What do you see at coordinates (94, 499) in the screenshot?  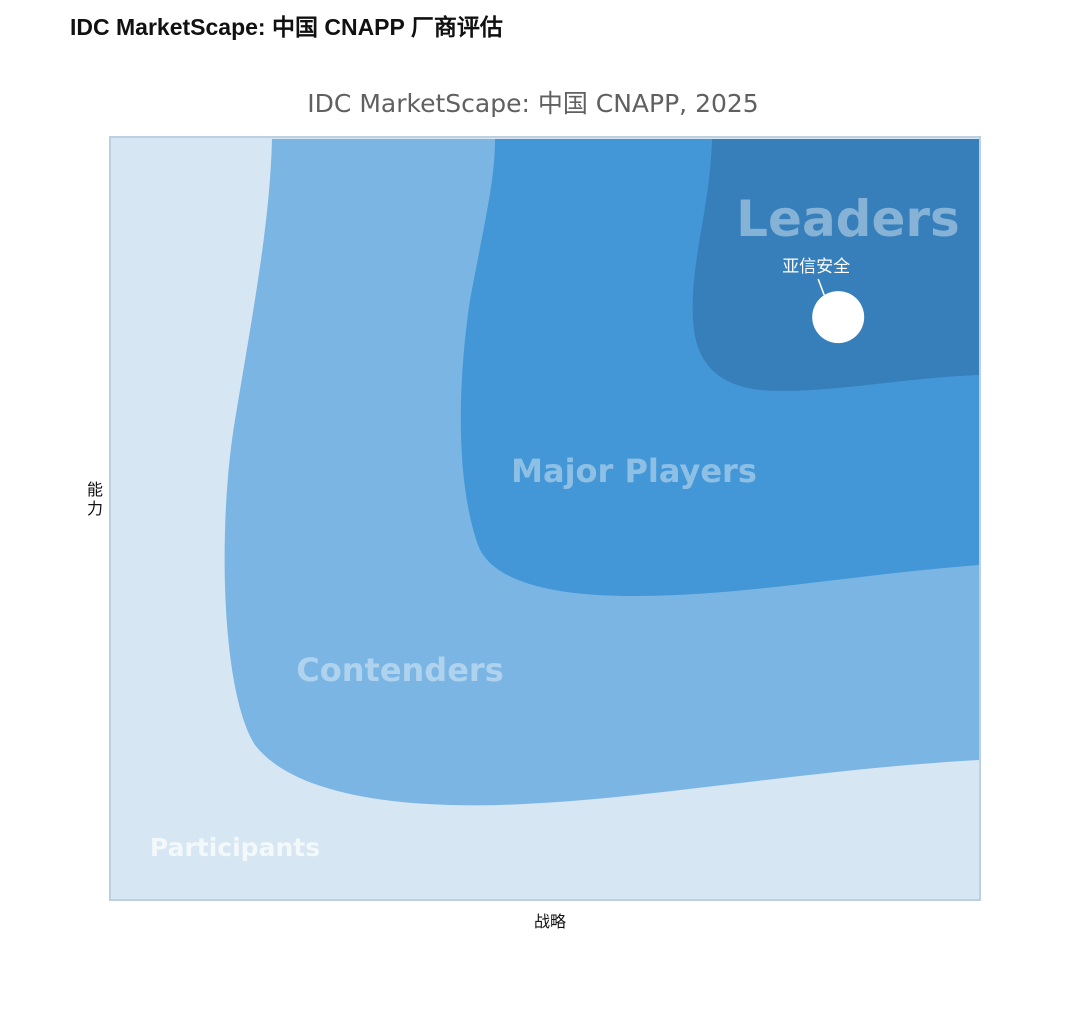 I see `y-axis-label: 能力` at bounding box center [94, 499].